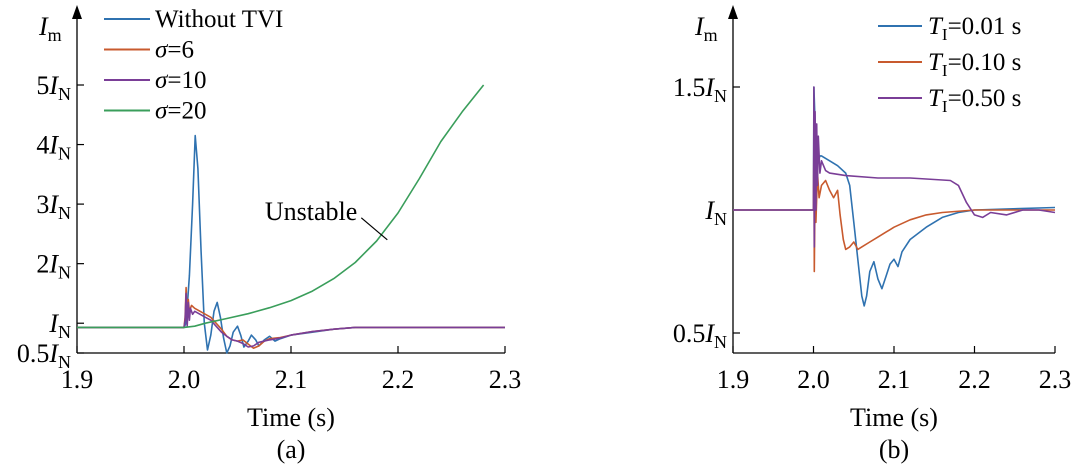 The width and height of the screenshot is (1077, 473). What do you see at coordinates (974, 379) in the screenshot?
I see `x-tick-label-b: 2.2` at bounding box center [974, 379].